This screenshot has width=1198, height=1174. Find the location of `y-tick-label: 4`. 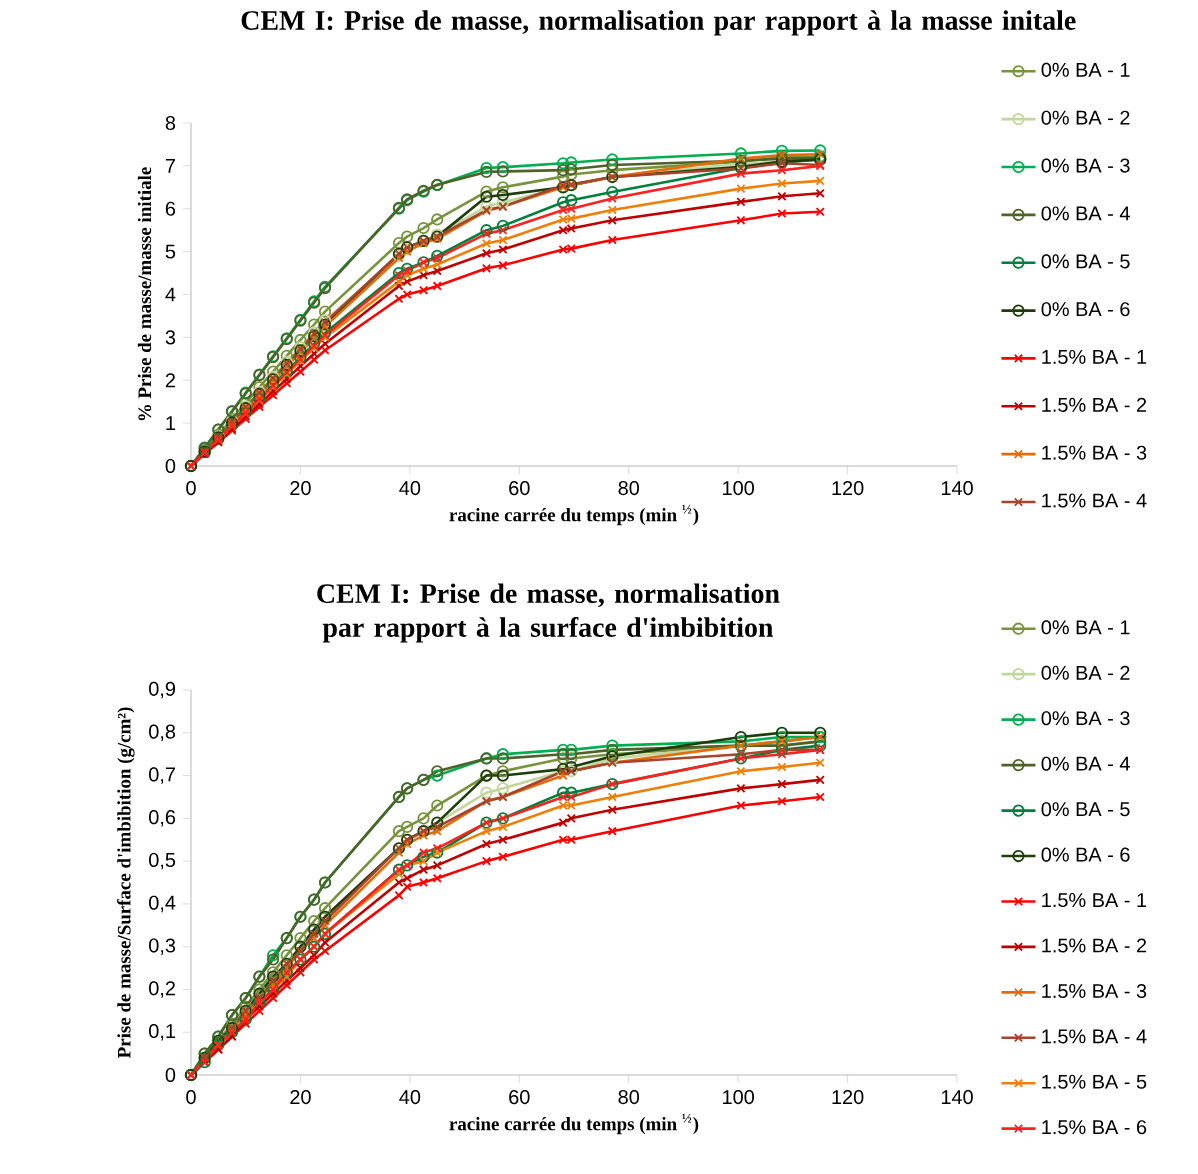

y-tick-label: 4 is located at coordinates (170, 294).